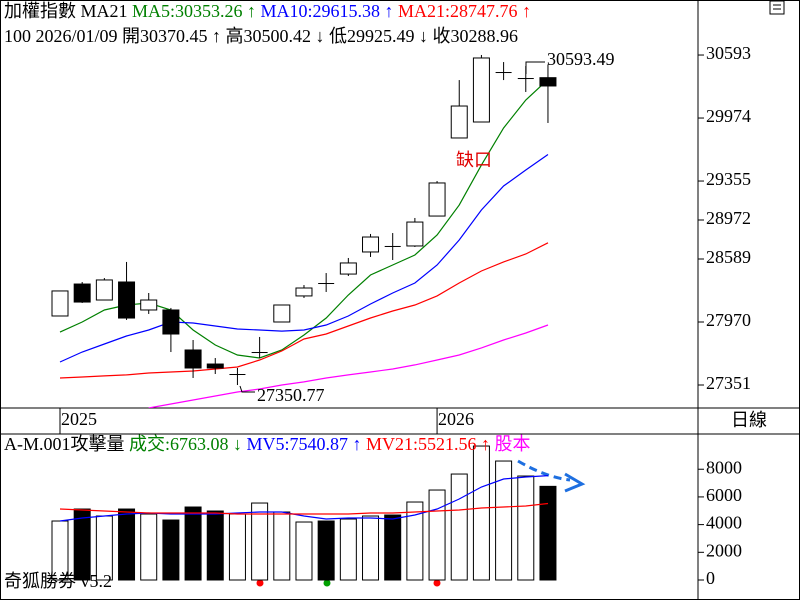 The image size is (800, 600). Describe the element at coordinates (79, 419) in the screenshot. I see `x-tick-label: 2025` at that location.